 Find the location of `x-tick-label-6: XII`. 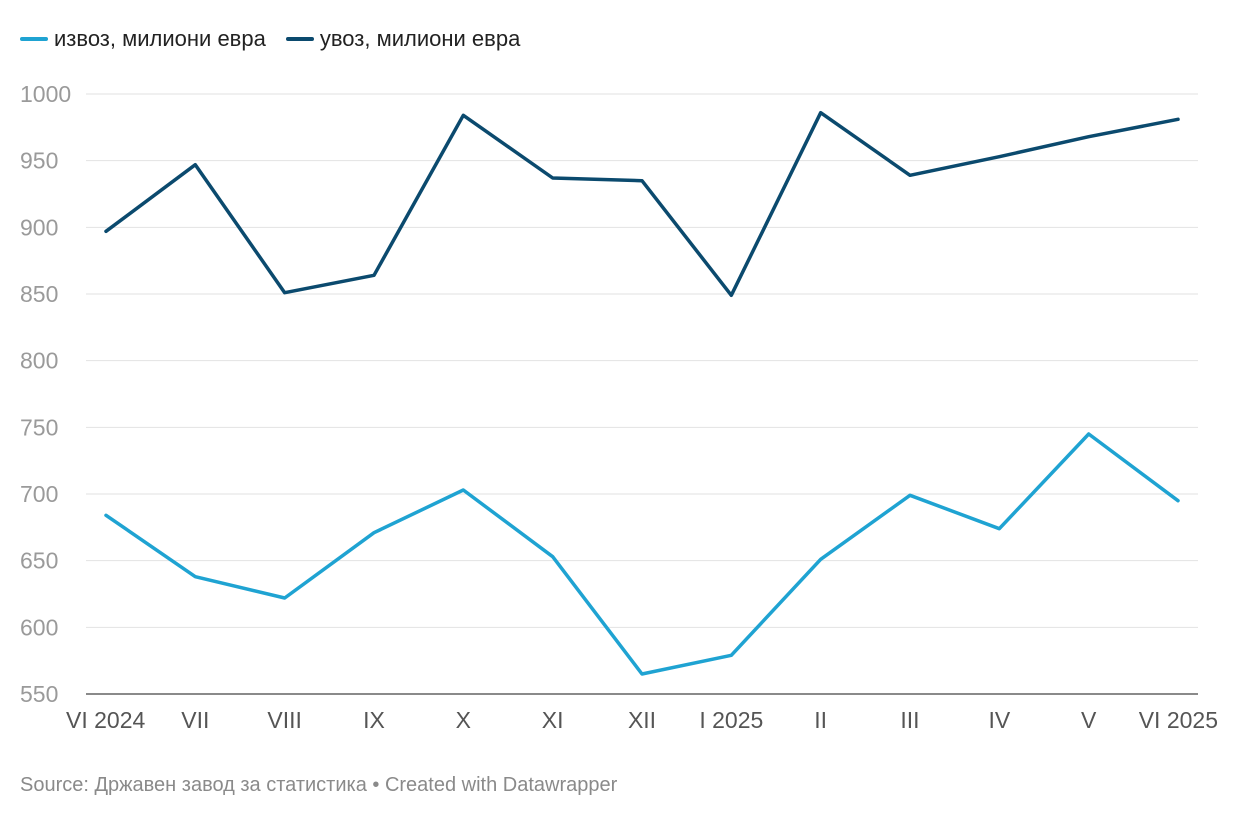

x-tick-label-6: XII is located at coordinates (642, 720).